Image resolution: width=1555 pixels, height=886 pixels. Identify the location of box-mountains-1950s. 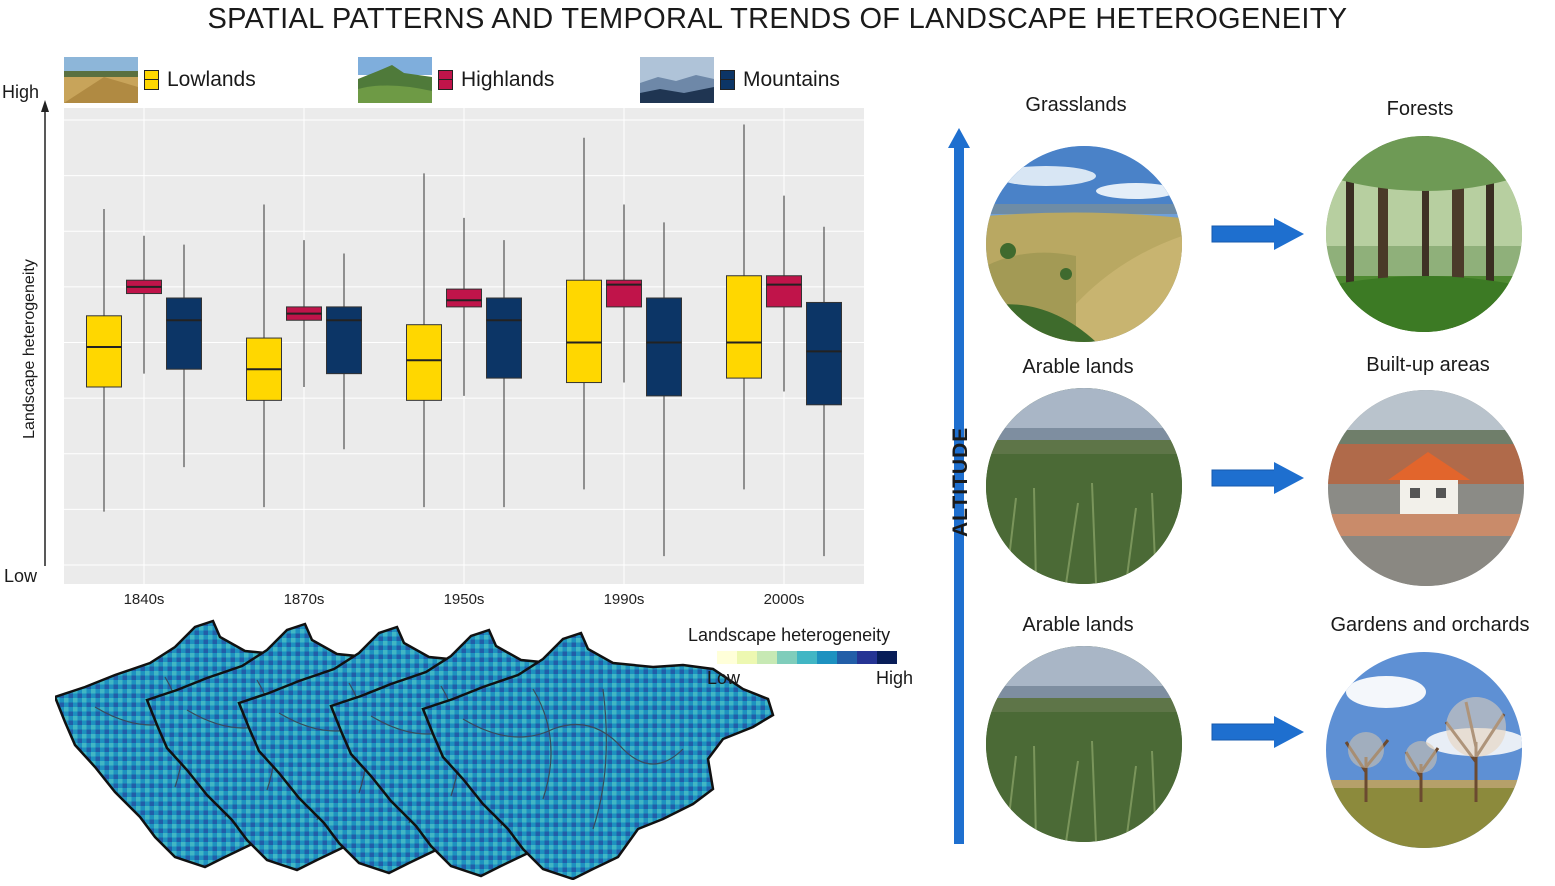
(504, 374).